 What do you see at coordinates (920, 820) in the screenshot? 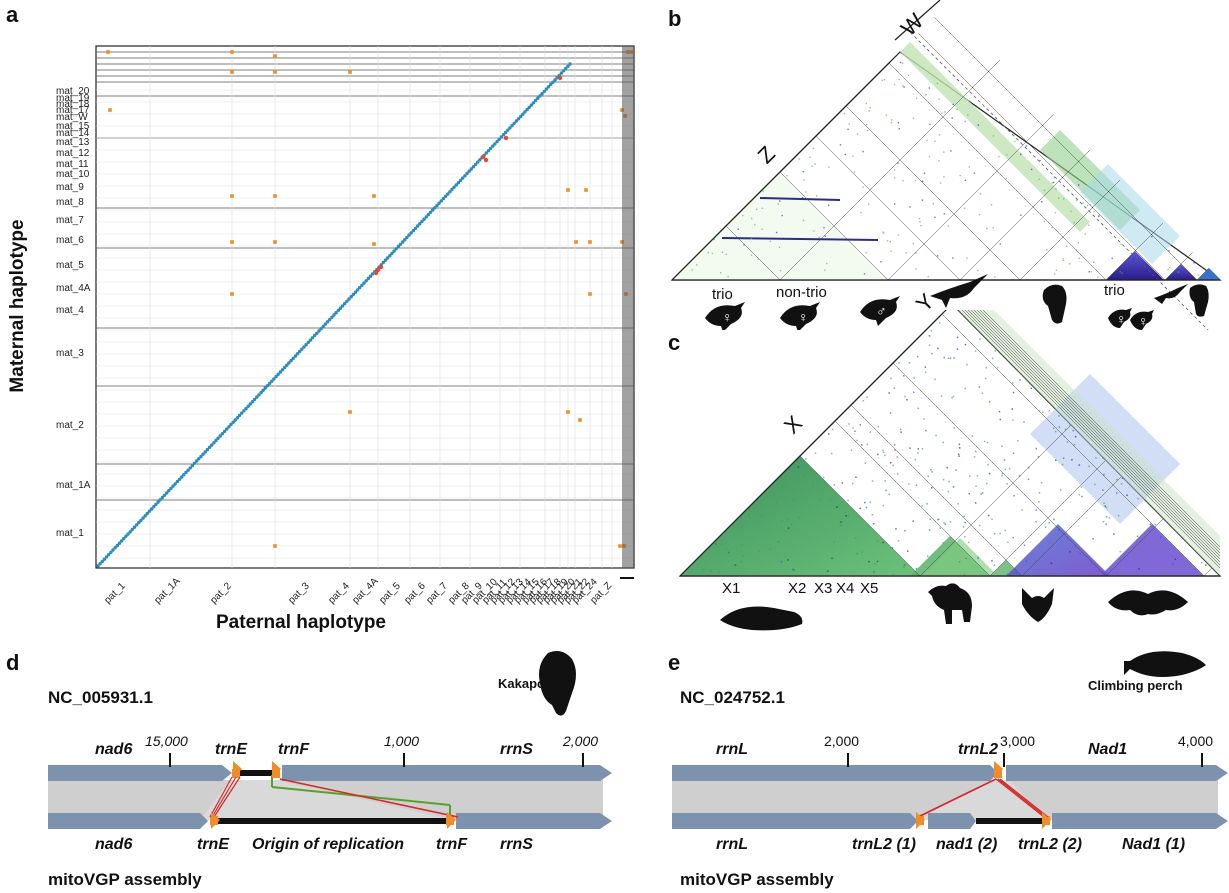
I see `e-marker` at bounding box center [920, 820].